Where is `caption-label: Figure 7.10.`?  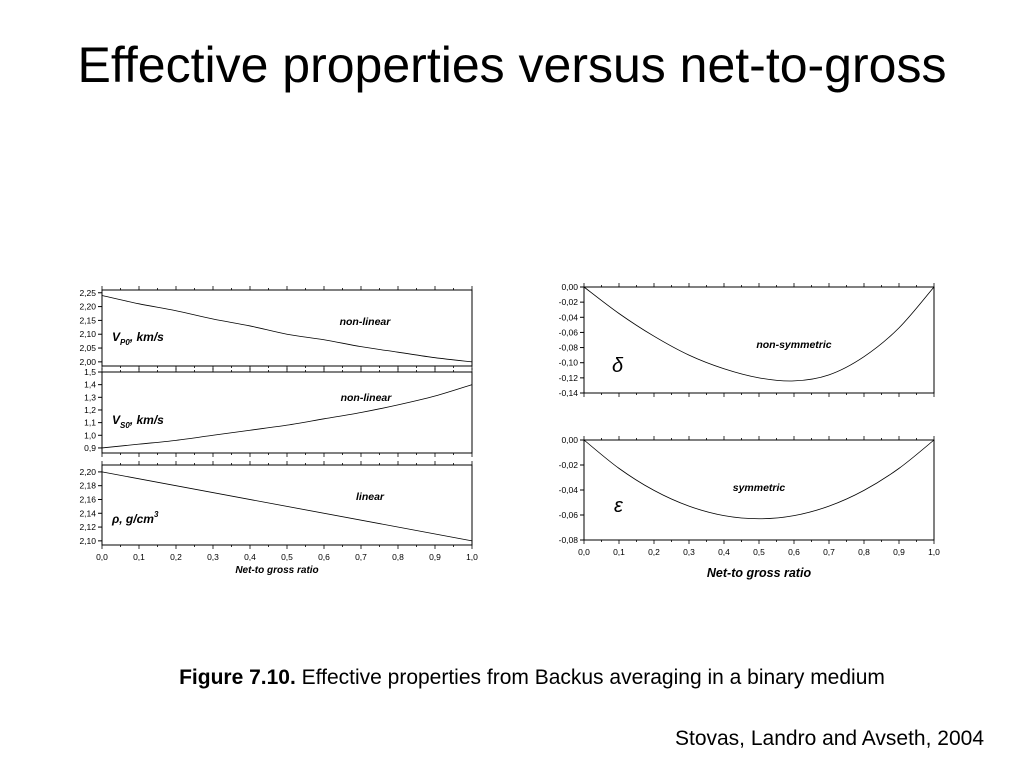
caption-label: Figure 7.10. is located at coordinates (237, 677).